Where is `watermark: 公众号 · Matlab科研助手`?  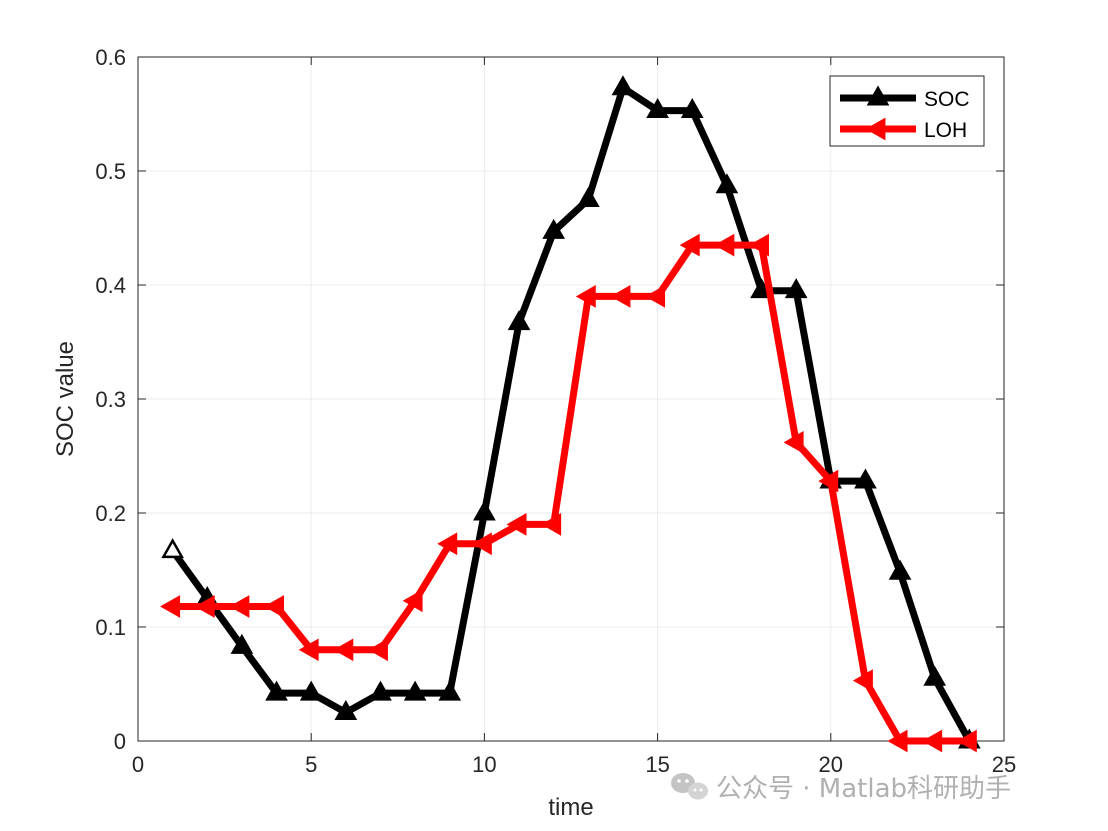 watermark: 公众号 · Matlab科研助手 is located at coordinates (841, 788).